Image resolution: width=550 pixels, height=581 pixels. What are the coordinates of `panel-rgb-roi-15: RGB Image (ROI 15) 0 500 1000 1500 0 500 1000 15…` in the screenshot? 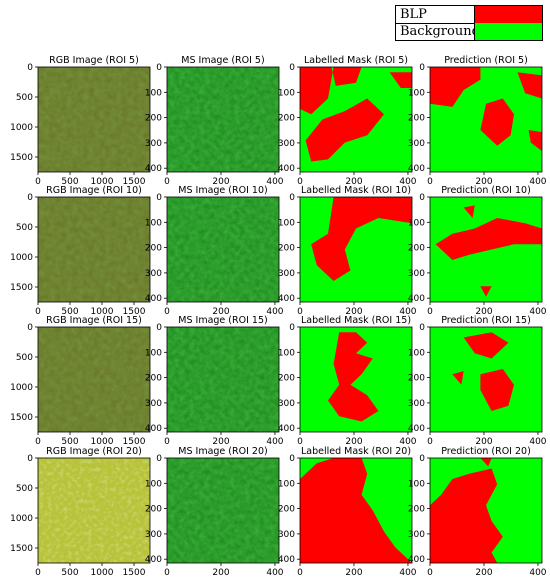 It's located at (80, 381).